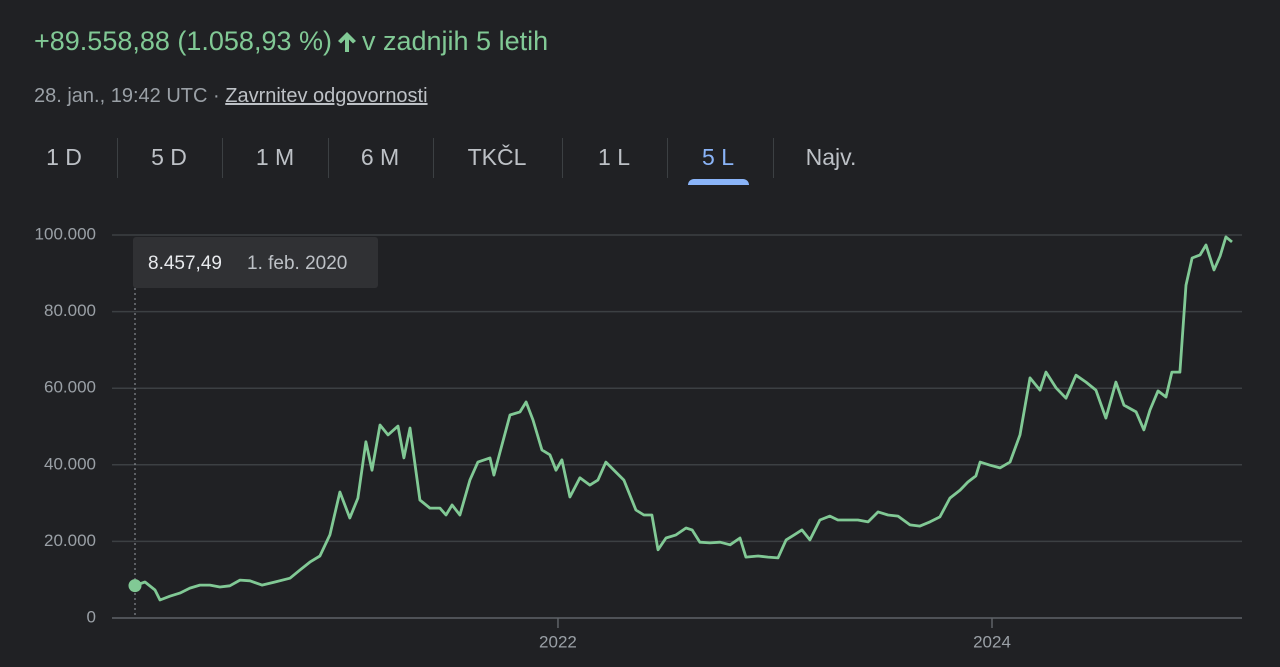 The height and width of the screenshot is (667, 1280). Describe the element at coordinates (135, 586) in the screenshot. I see `hover-dot` at that location.